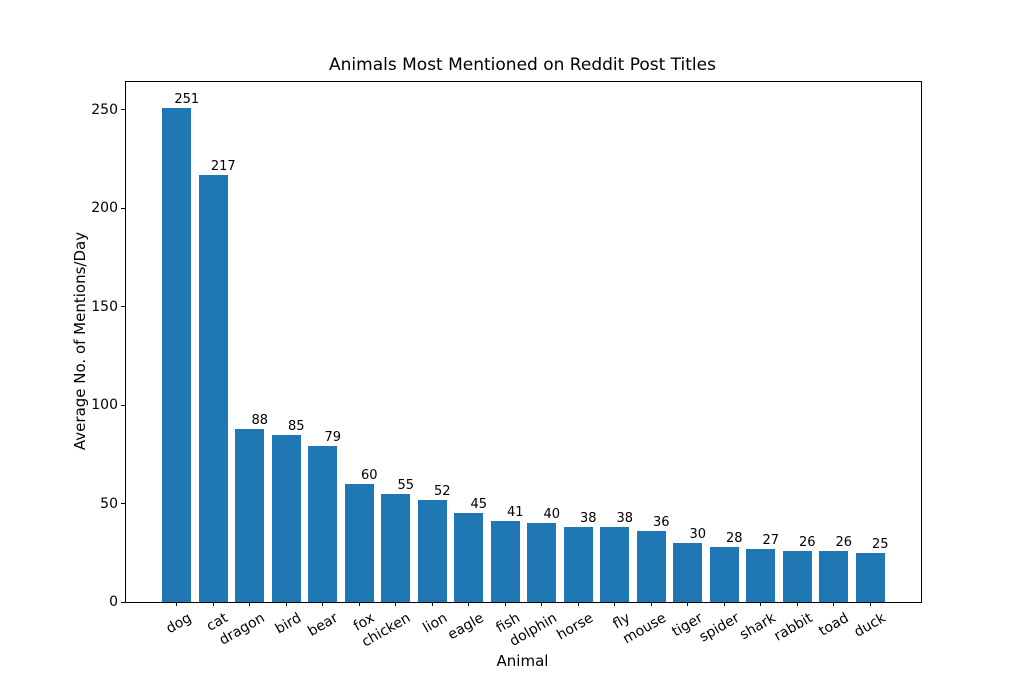 The height and width of the screenshot is (675, 1021). What do you see at coordinates (505, 561) in the screenshot?
I see `bar-fish` at bounding box center [505, 561].